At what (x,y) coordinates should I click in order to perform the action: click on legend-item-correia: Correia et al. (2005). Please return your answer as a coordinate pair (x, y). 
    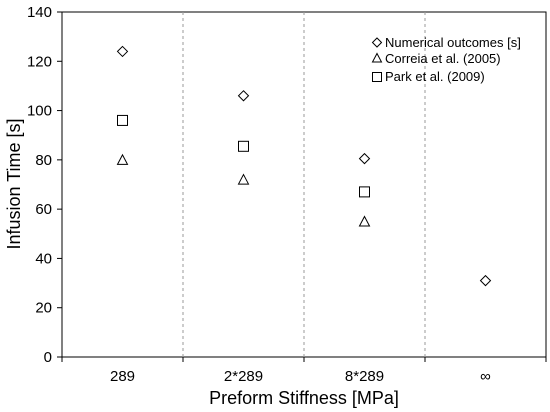
    Looking at the image, I should click on (436, 58).